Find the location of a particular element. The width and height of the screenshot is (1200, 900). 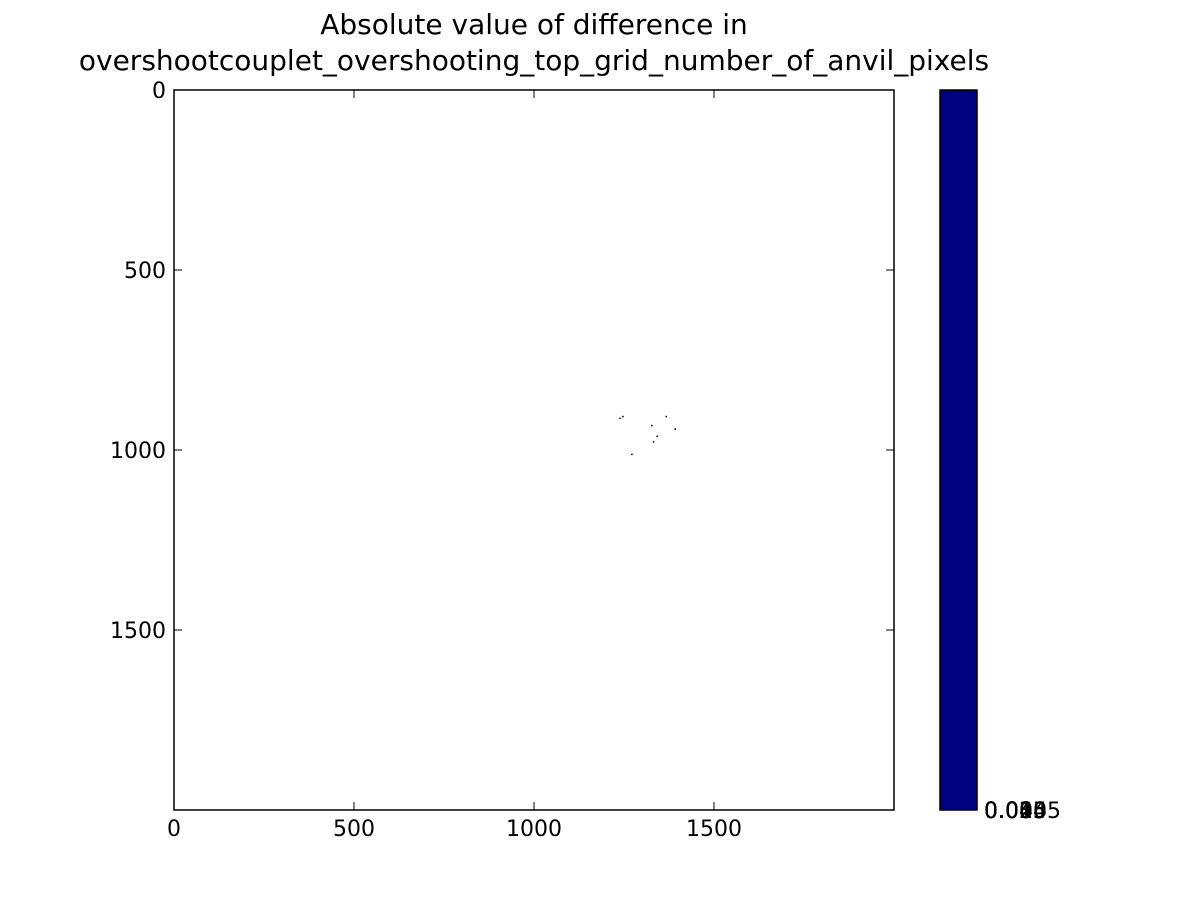

colorbar-tick-label-2: 0.010 is located at coordinates (1015, 811).